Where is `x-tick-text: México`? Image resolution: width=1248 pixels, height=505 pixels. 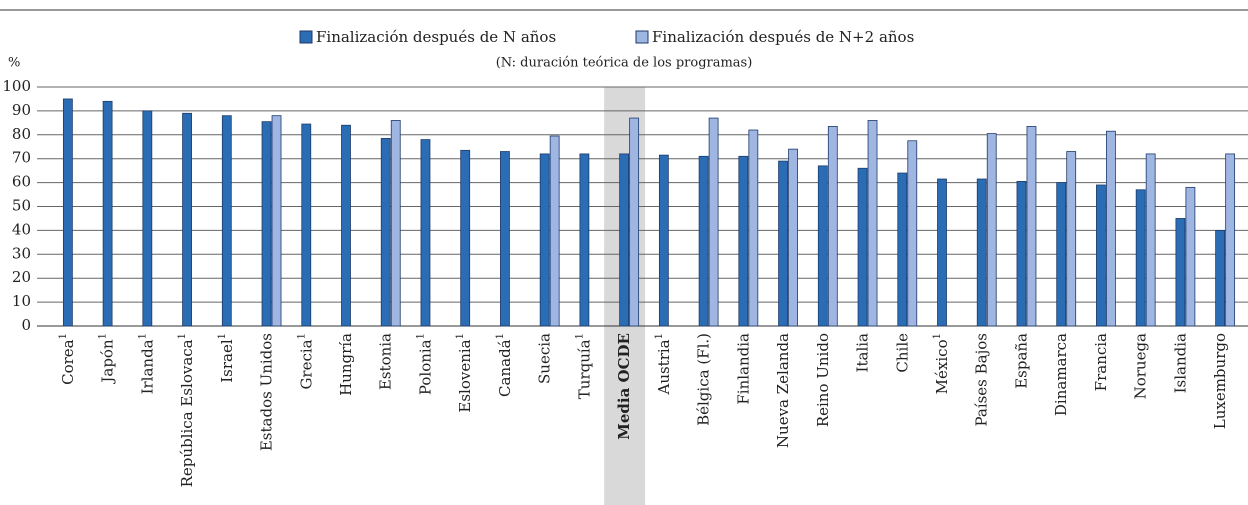 x-tick-text: México is located at coordinates (942, 366).